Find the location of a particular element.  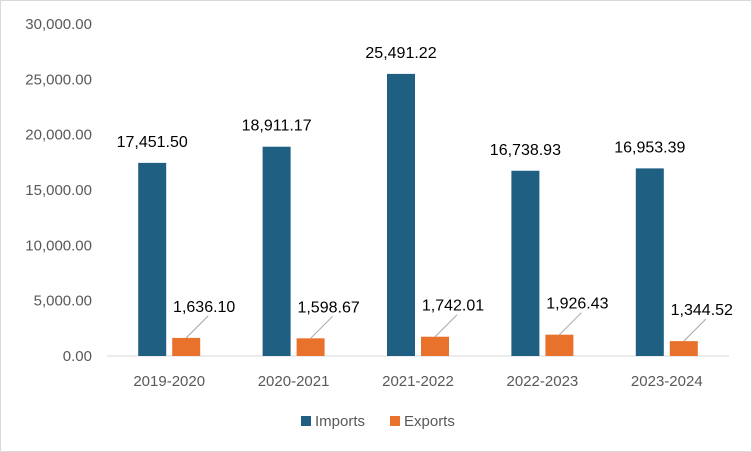

x-tick-label: 2020-2021 is located at coordinates (294, 381).